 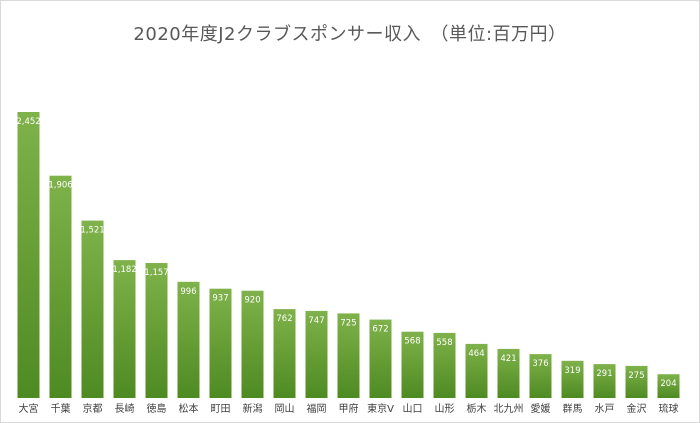 I want to click on value-label: 204, so click(x=668, y=384).